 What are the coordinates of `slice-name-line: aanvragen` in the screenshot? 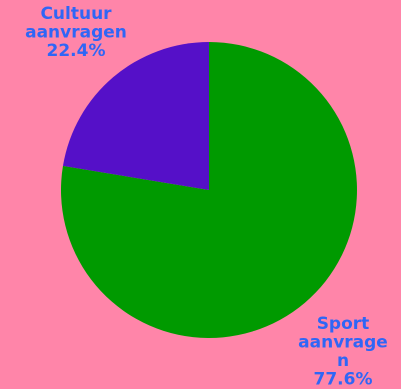 It's located at (76, 33).